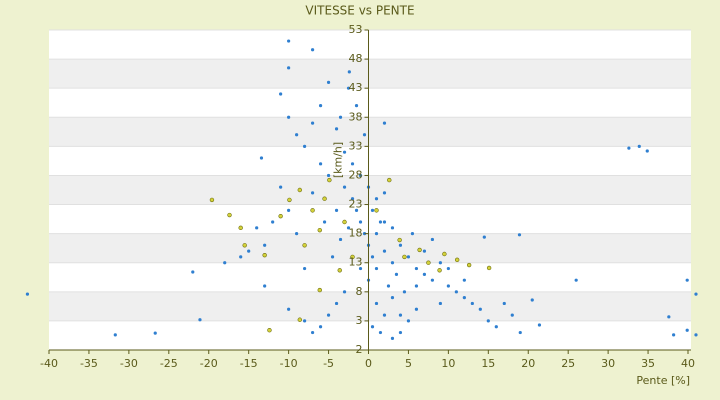 This screenshot has height=400, width=720. What do you see at coordinates (328, 363) in the screenshot?
I see `x-tick-label: -5` at bounding box center [328, 363].